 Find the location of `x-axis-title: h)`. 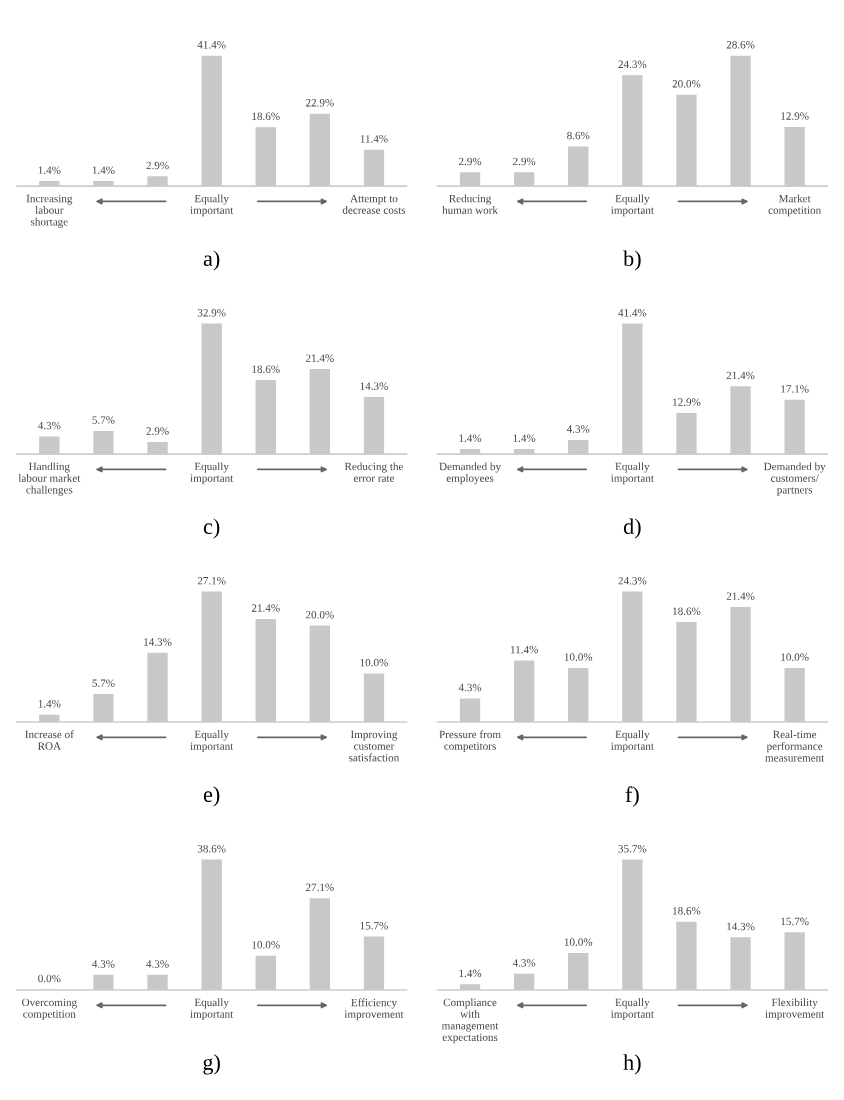

x-axis-title: h) is located at coordinates (632, 1064).